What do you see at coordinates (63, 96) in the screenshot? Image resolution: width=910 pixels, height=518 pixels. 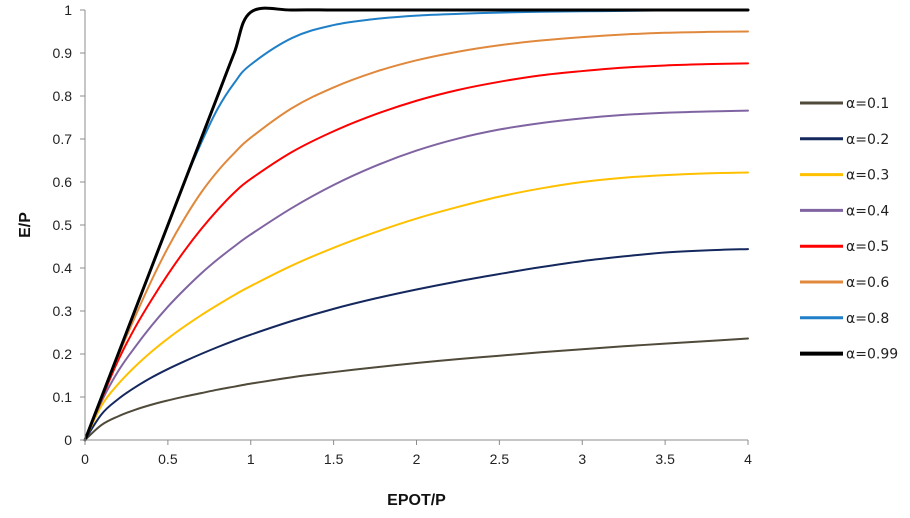 I see `y-tick-label: 0.8` at bounding box center [63, 96].